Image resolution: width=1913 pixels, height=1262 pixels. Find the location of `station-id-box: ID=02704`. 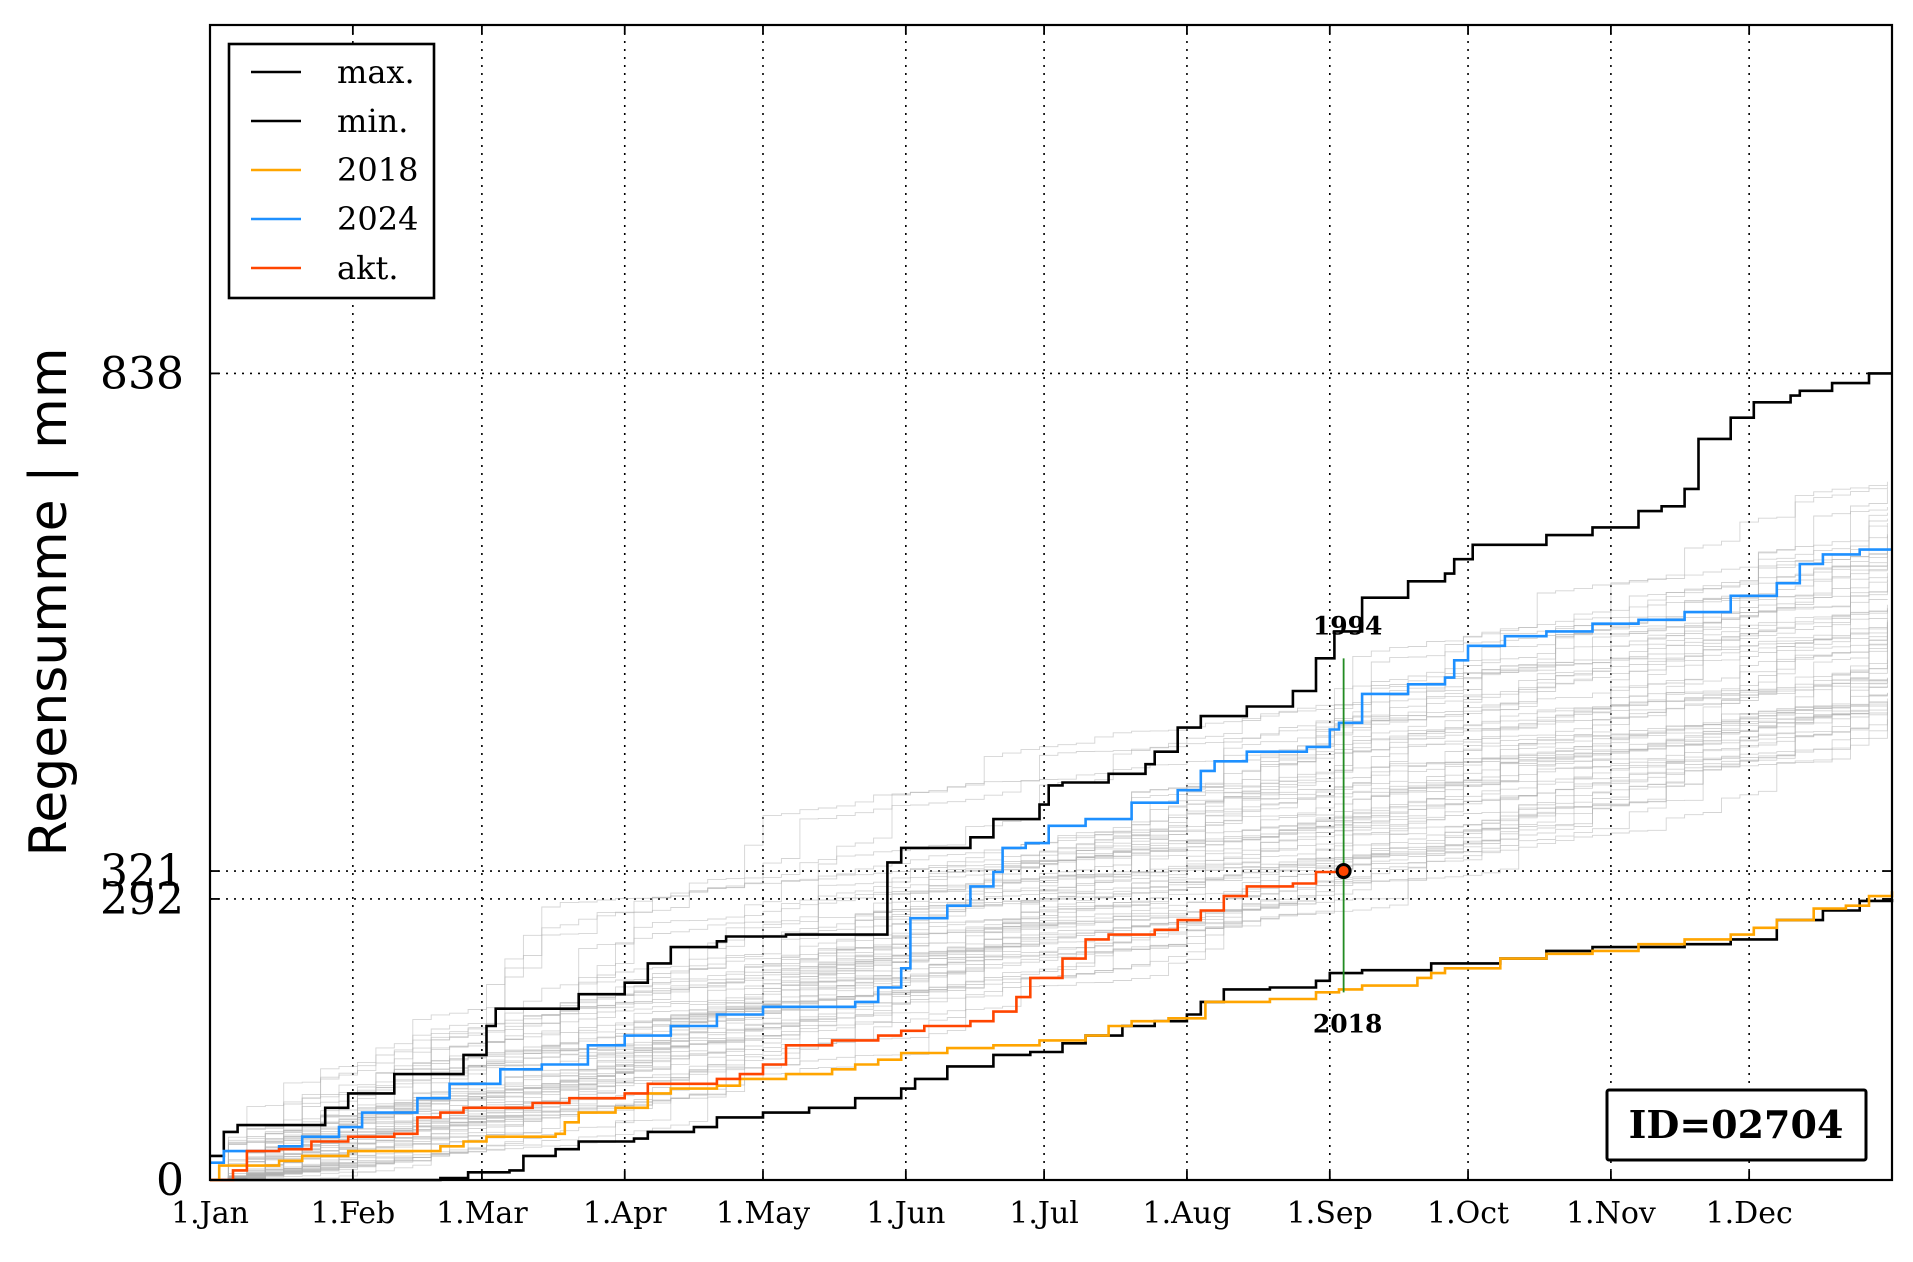

station-id-box: ID=02704 is located at coordinates (1736, 1125).